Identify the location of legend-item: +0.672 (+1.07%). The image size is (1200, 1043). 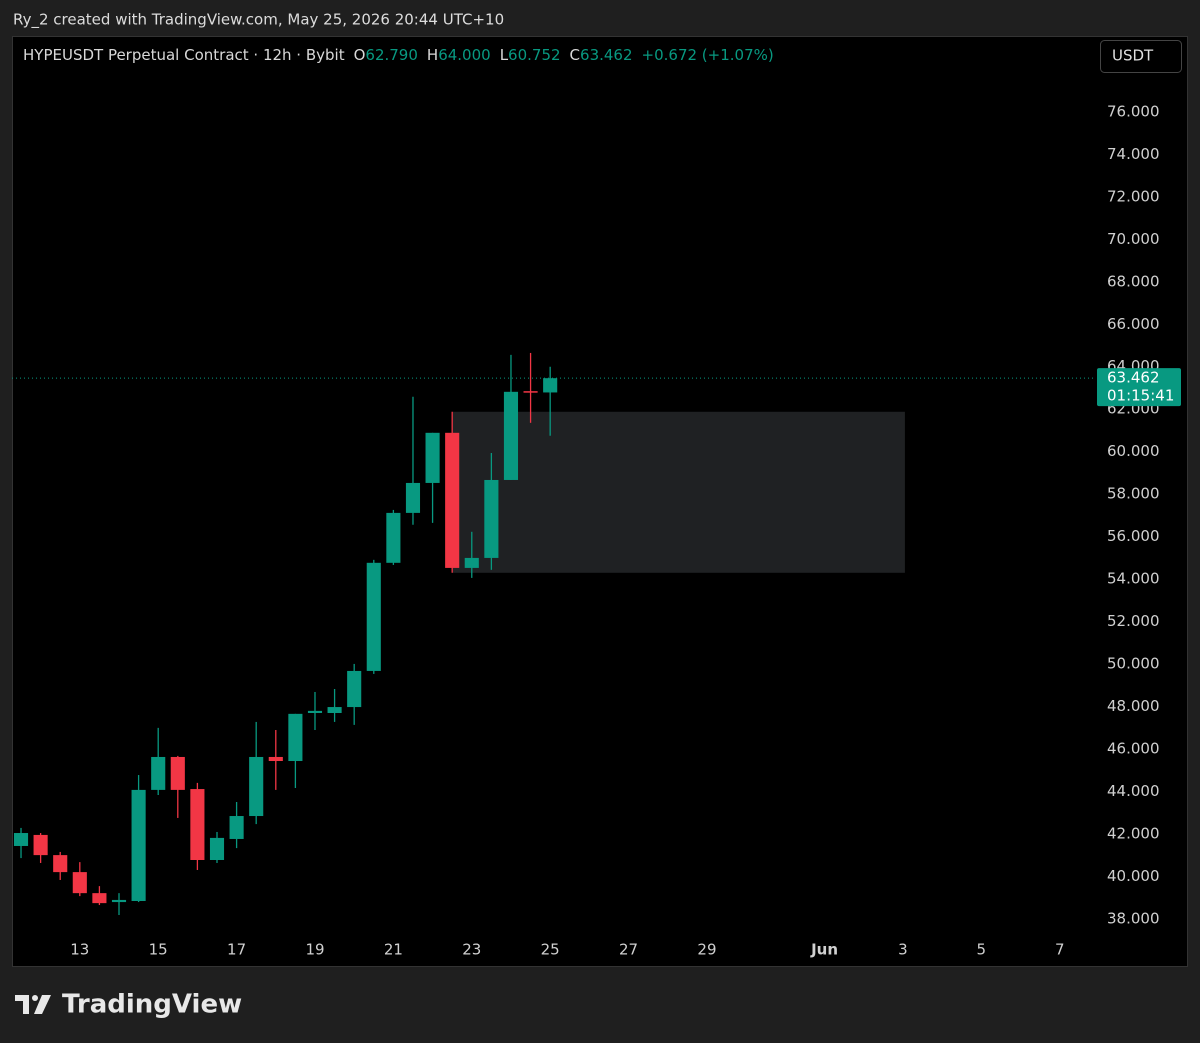
(708, 55).